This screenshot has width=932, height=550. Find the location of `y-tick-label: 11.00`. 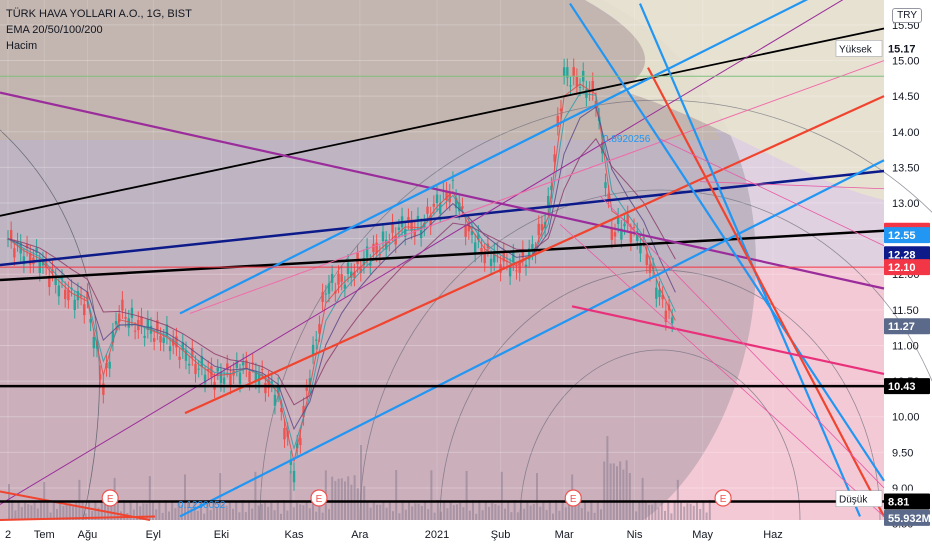

y-tick-label: 11.00 is located at coordinates (905, 346).